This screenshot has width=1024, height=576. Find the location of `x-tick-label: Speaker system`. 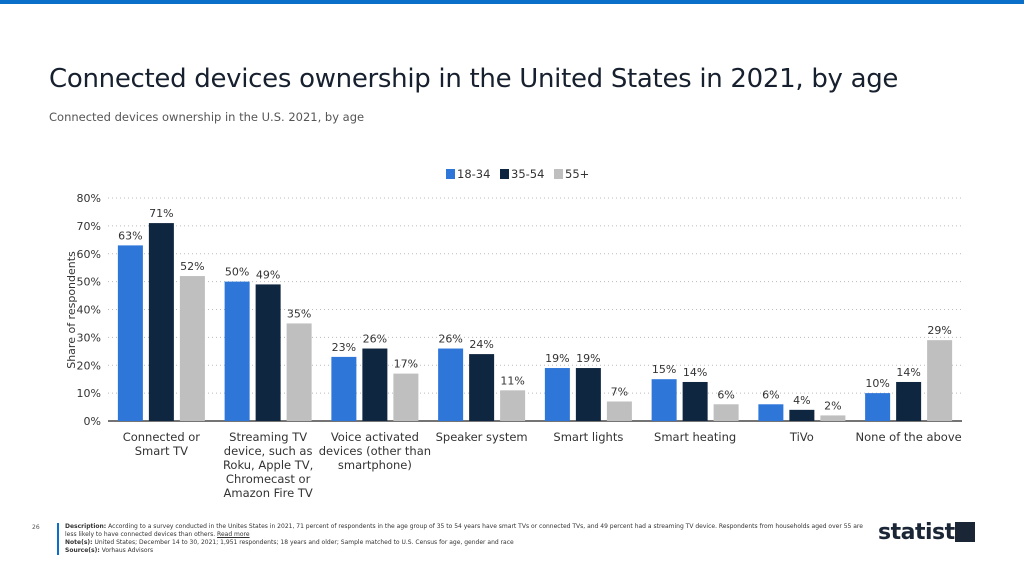

x-tick-label: Speaker system is located at coordinates (482, 437).